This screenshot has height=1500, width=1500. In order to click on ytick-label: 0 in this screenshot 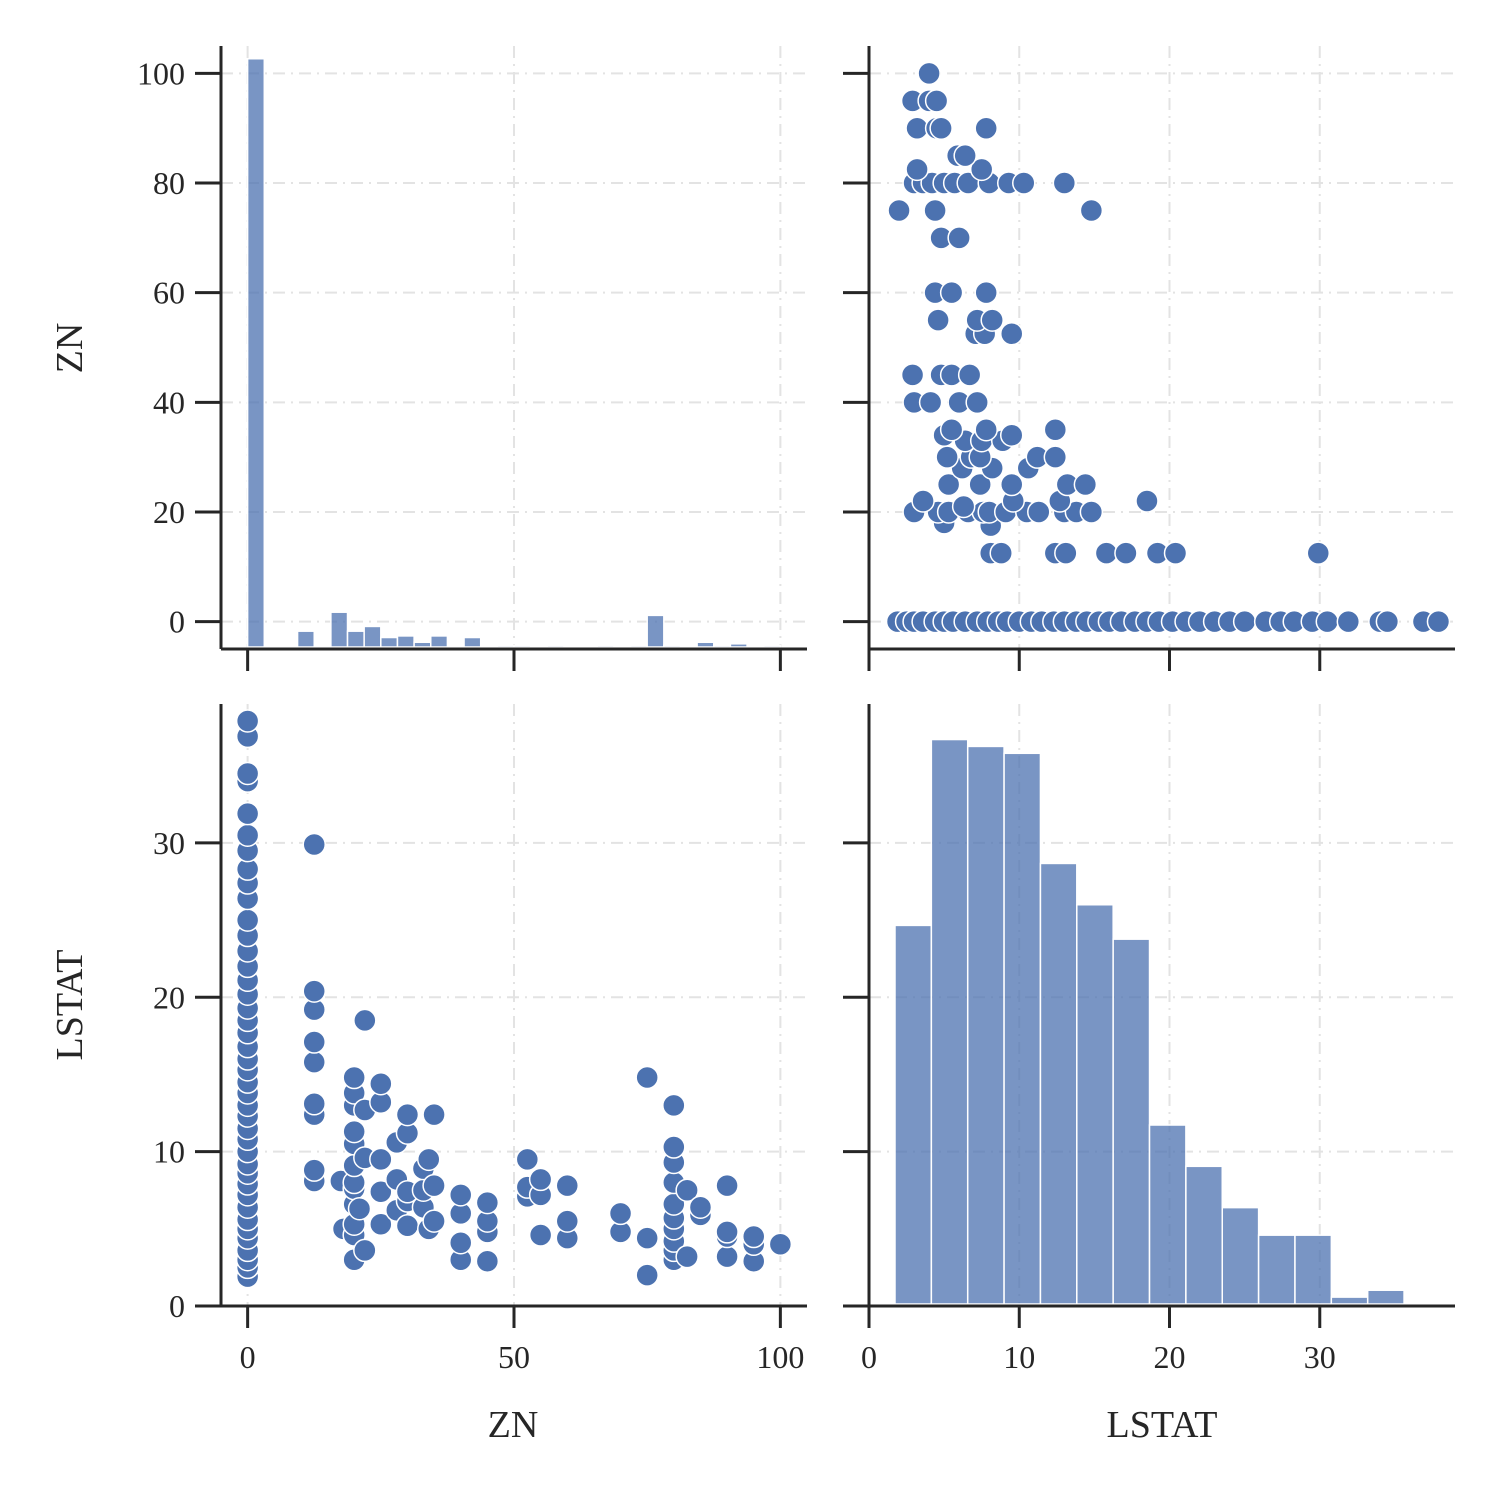, I will do `click(177, 622)`.